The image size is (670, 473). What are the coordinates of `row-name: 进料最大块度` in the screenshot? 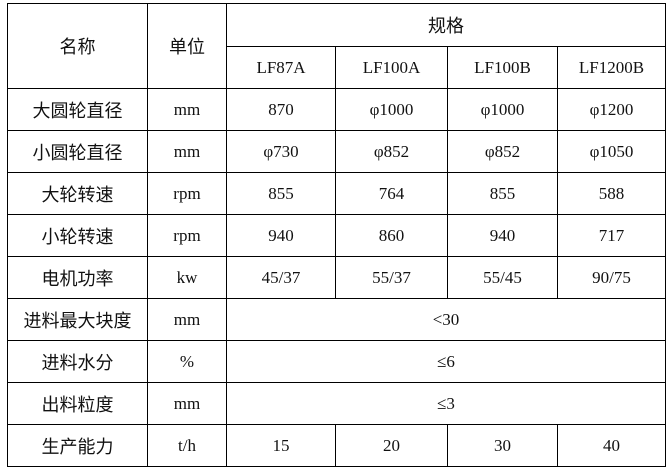 It's located at (77, 319).